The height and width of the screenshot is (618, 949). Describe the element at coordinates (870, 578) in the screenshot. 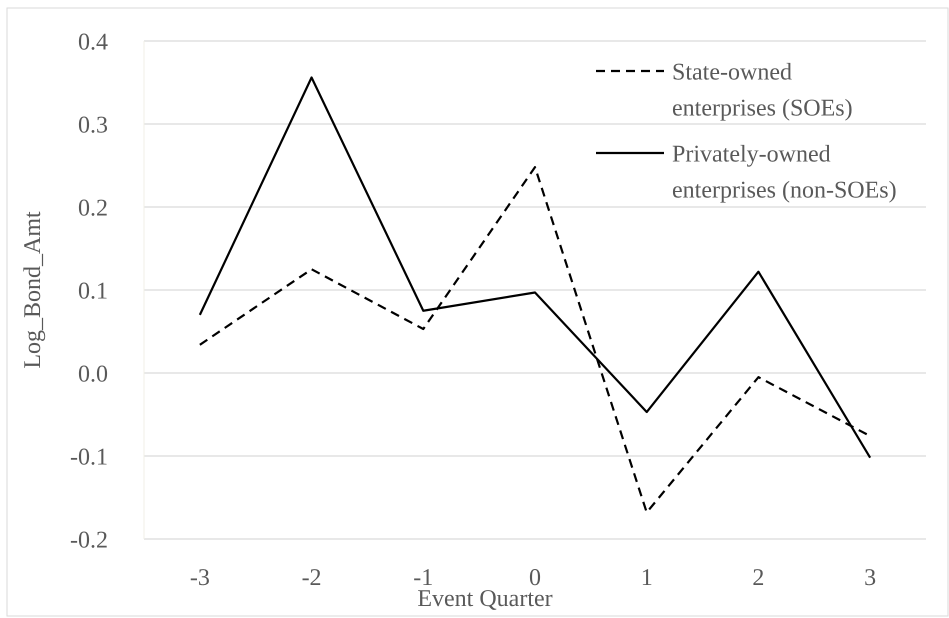

I see `x-tick-label: 3` at that location.